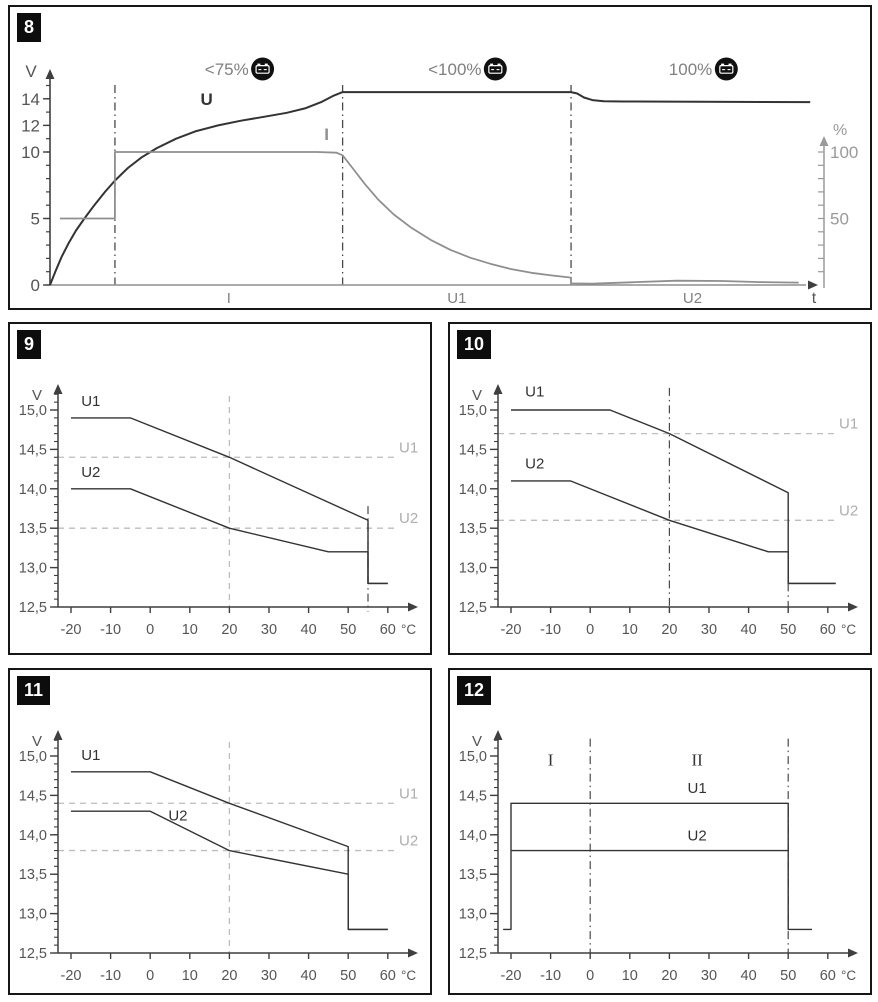 The height and width of the screenshot is (1002, 878). I want to click on figure-number-badge: 9, so click(29, 344).